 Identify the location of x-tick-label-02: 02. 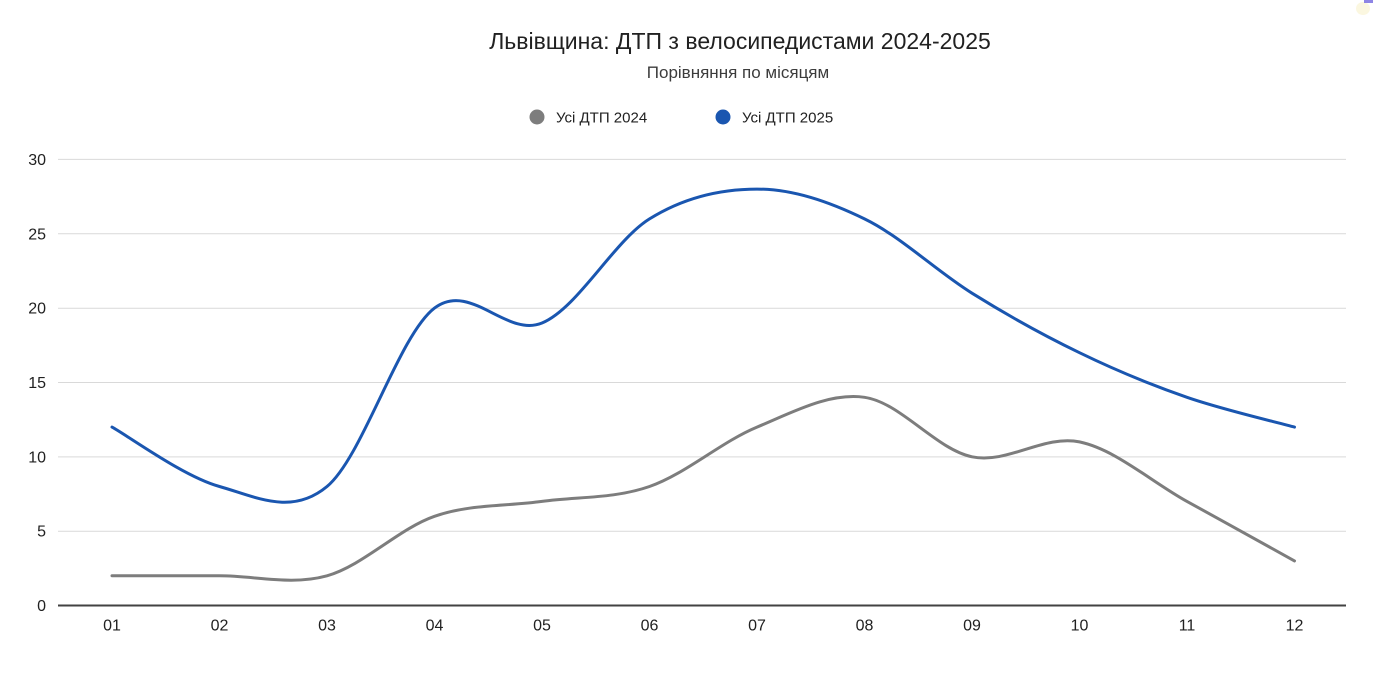
(220, 626).